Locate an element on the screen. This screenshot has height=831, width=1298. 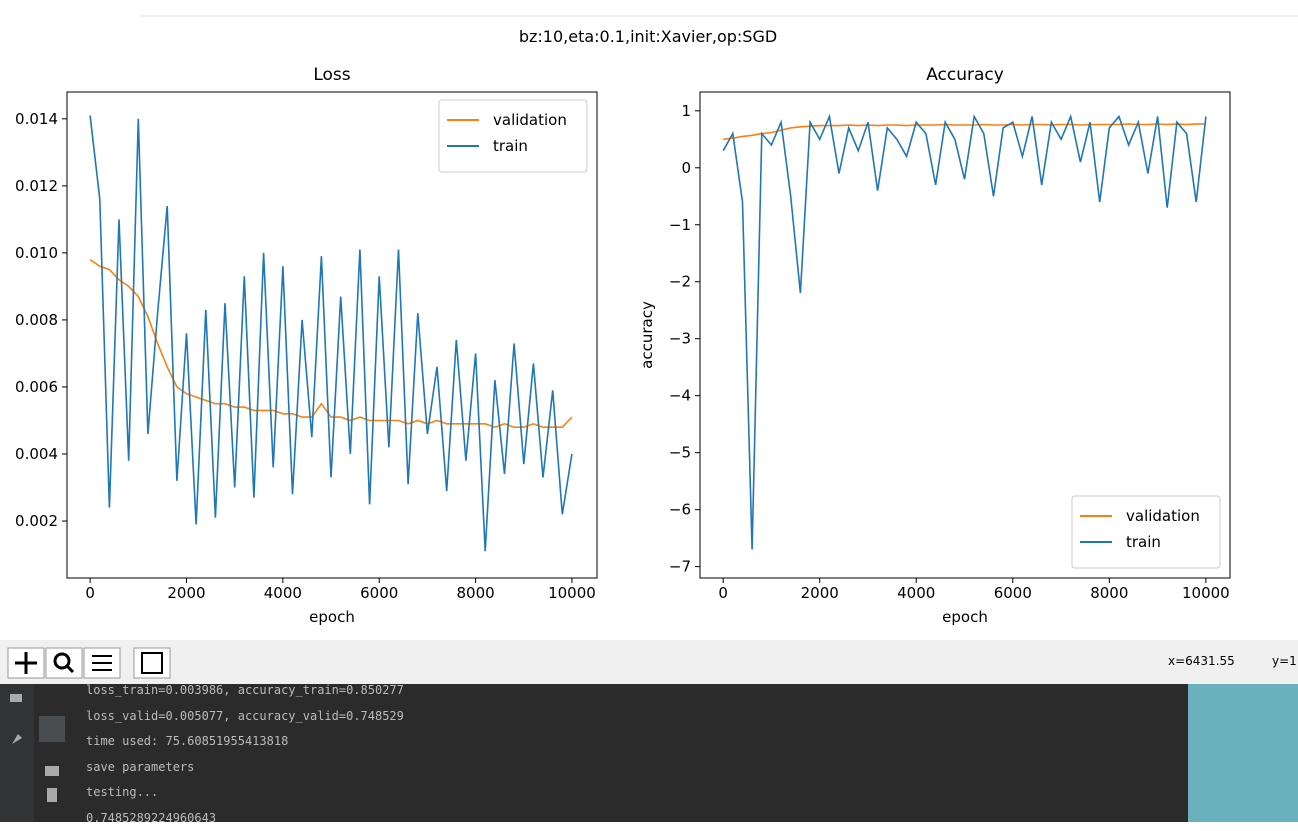
y-tick-label: 0.010 is located at coordinates (36, 253).